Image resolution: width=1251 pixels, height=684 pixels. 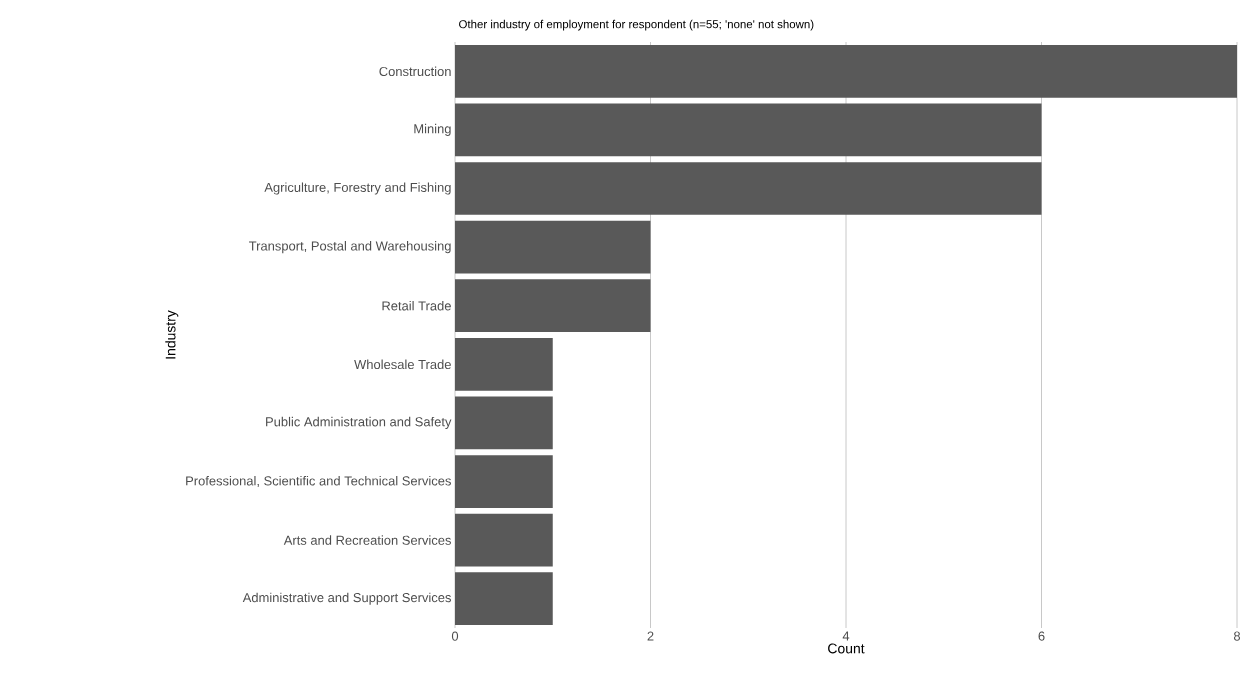 I want to click on y-tick-label: Transport, Postal and Warehousing, so click(x=350, y=247).